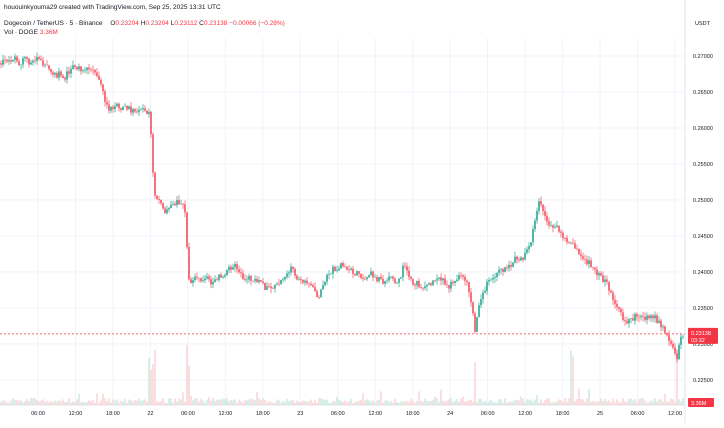  What do you see at coordinates (150, 414) in the screenshot?
I see `x-tick-label: 22` at bounding box center [150, 414].